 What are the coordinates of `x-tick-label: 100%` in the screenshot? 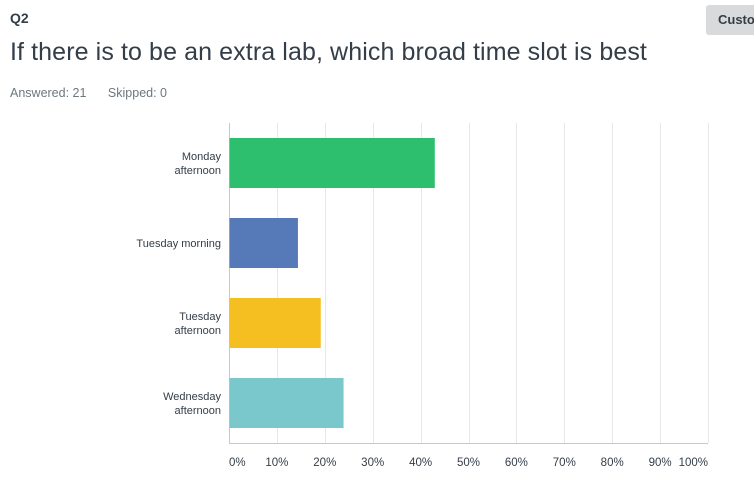 It's located at (693, 463).